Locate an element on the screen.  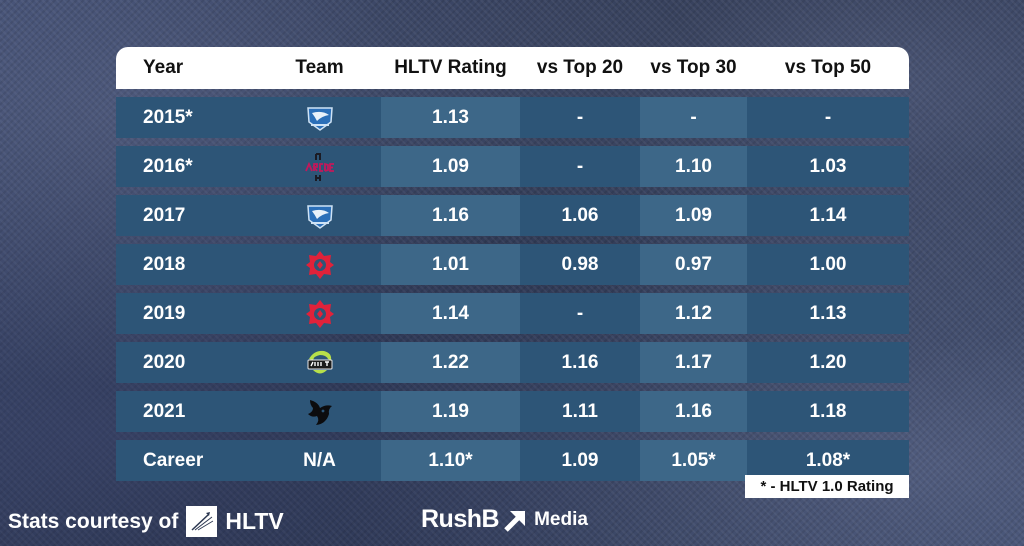
header-team: Team is located at coordinates (319, 67).